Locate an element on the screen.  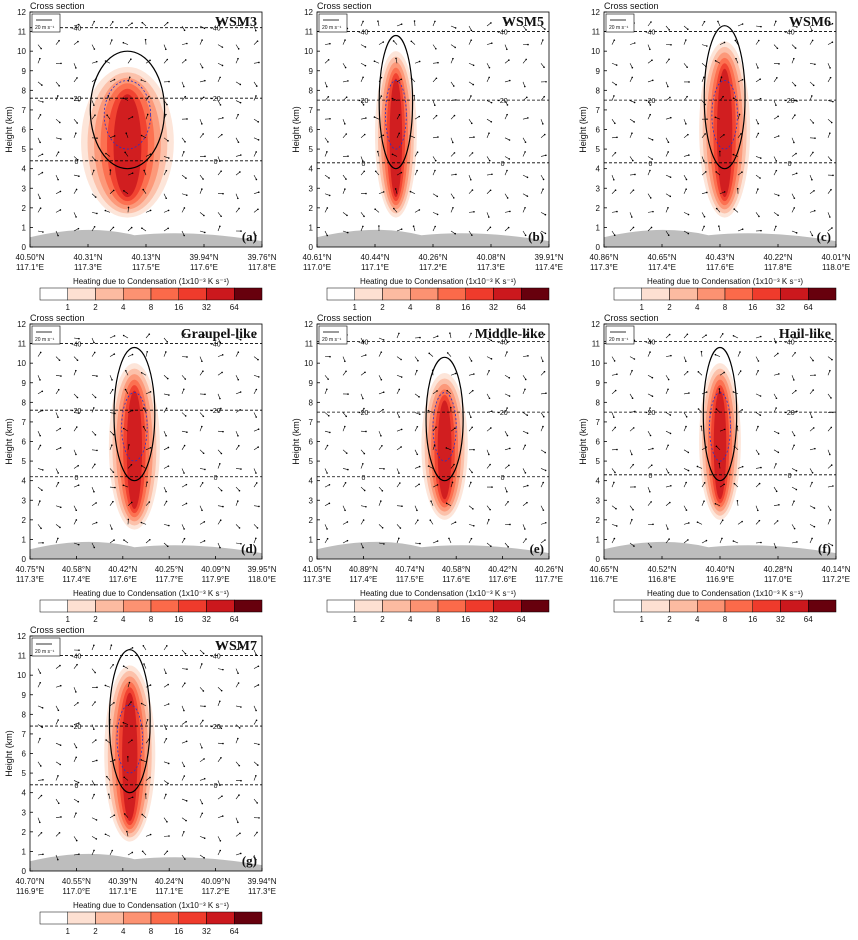
colorbar-tick-label: 64 is located at coordinates (521, 307).